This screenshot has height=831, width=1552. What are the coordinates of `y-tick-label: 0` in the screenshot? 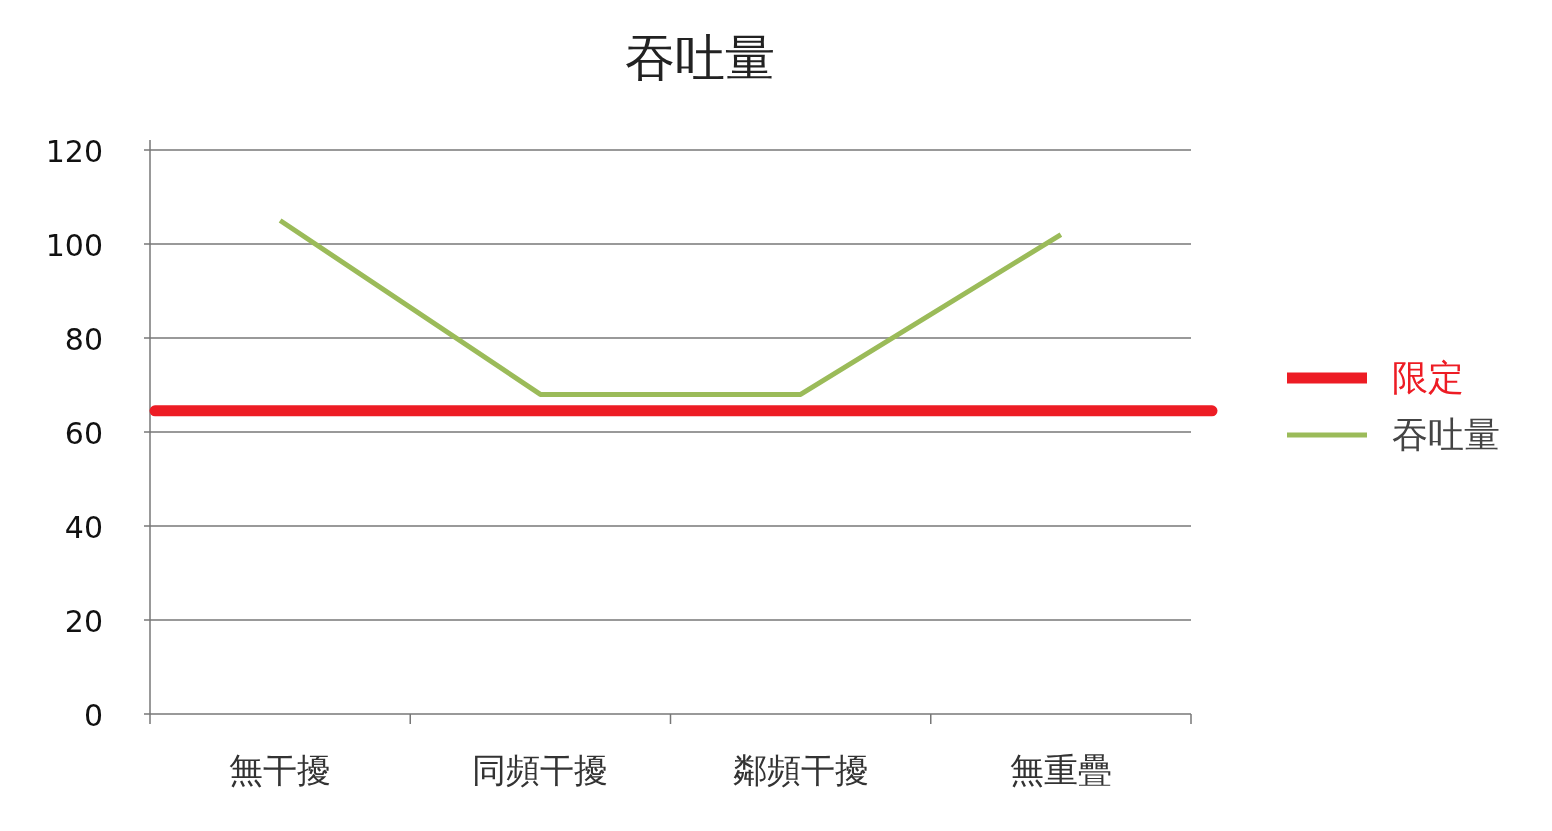 It's located at (93, 715).